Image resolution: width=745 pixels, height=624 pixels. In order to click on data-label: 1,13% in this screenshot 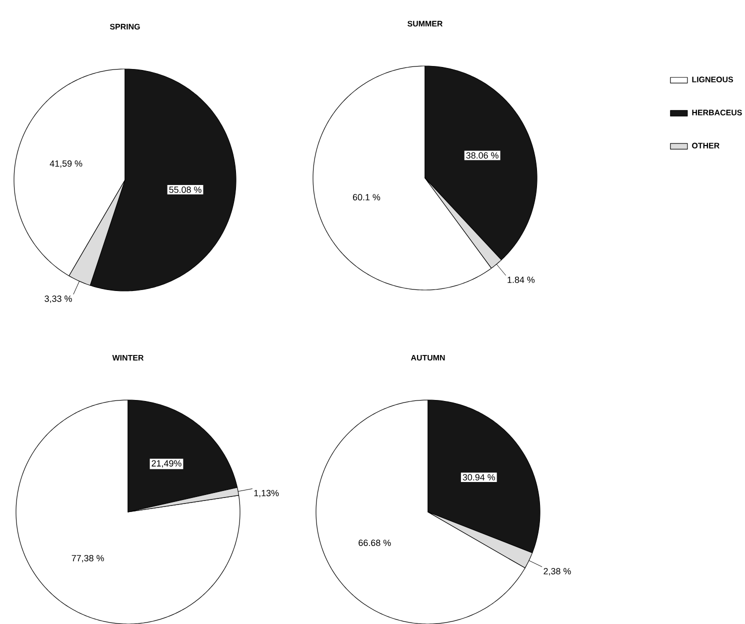, I will do `click(266, 494)`.